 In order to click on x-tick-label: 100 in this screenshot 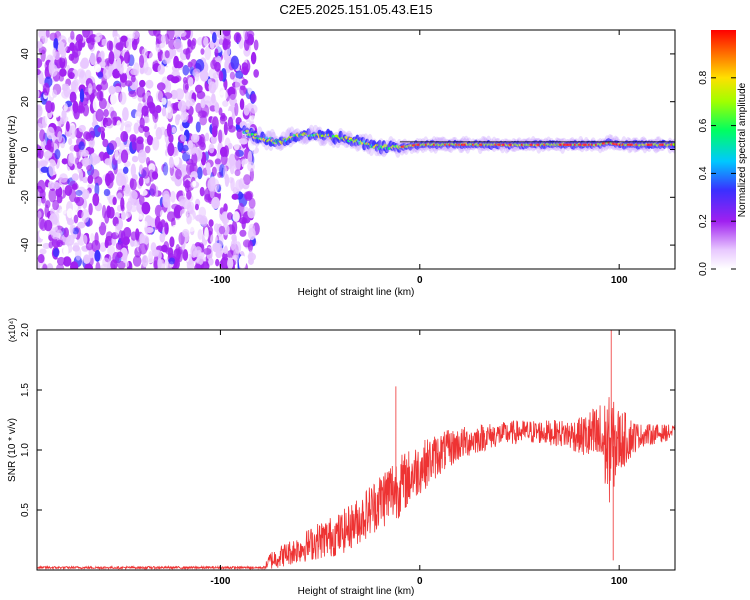, I will do `click(619, 280)`.